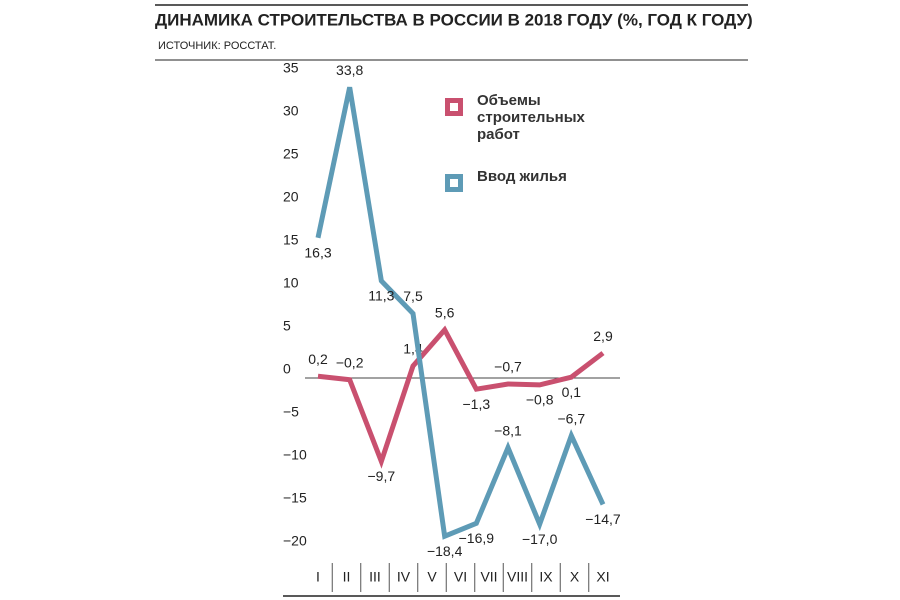 This screenshot has width=900, height=600. What do you see at coordinates (508, 367) in the screenshot?
I see `data-label: −0,7` at bounding box center [508, 367].